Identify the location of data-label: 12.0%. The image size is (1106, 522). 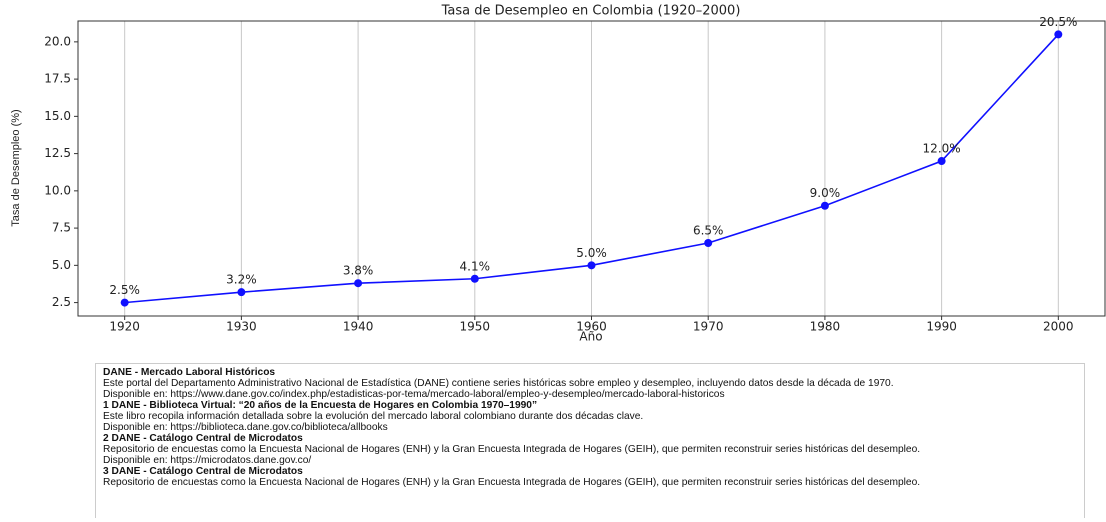
(942, 149).